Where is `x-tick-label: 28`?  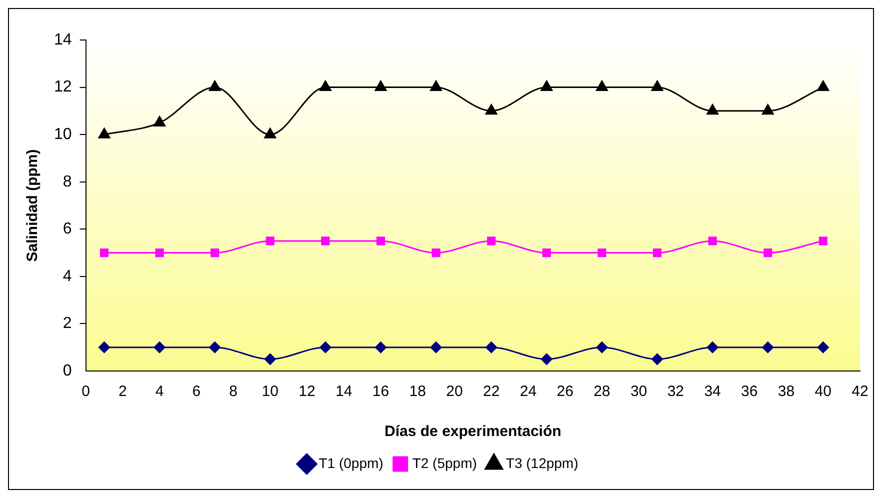
x-tick-label: 28 is located at coordinates (602, 391).